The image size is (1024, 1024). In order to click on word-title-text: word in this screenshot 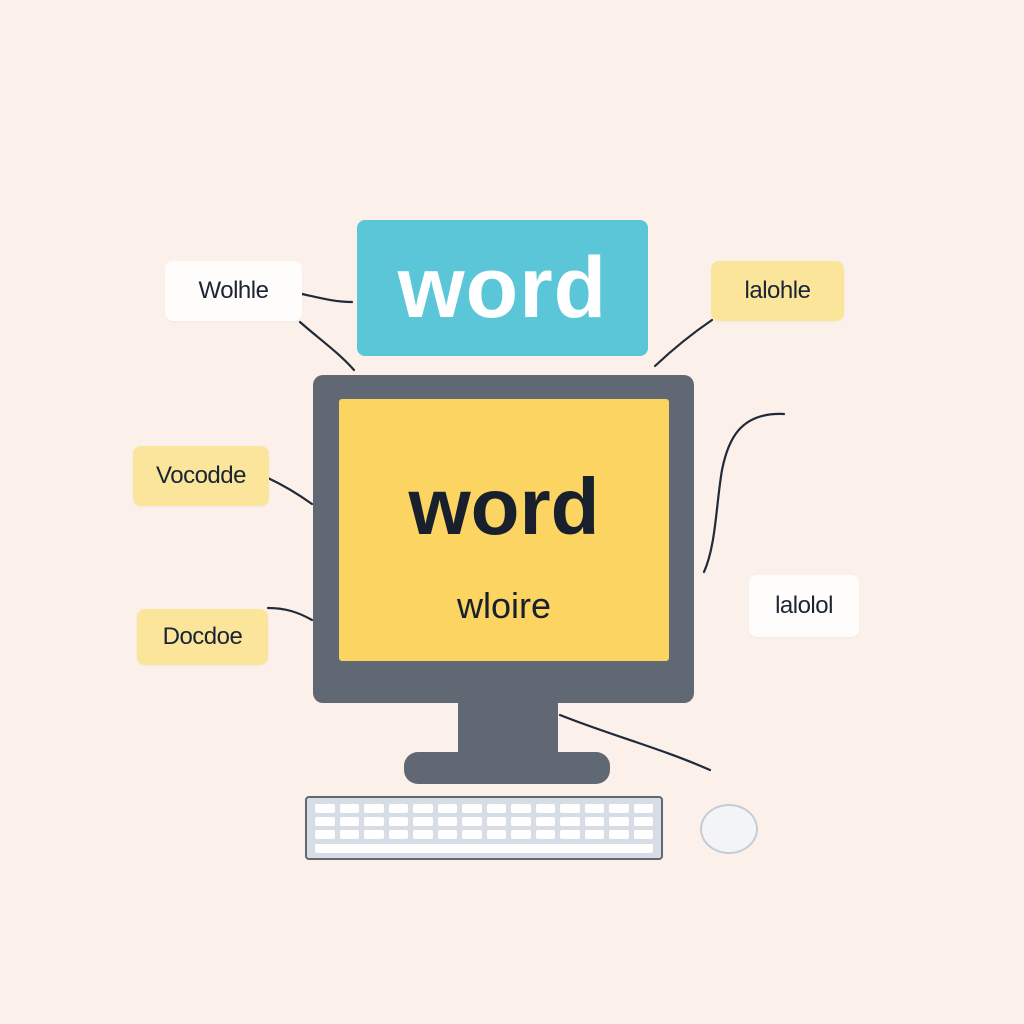, I will do `click(502, 287)`.